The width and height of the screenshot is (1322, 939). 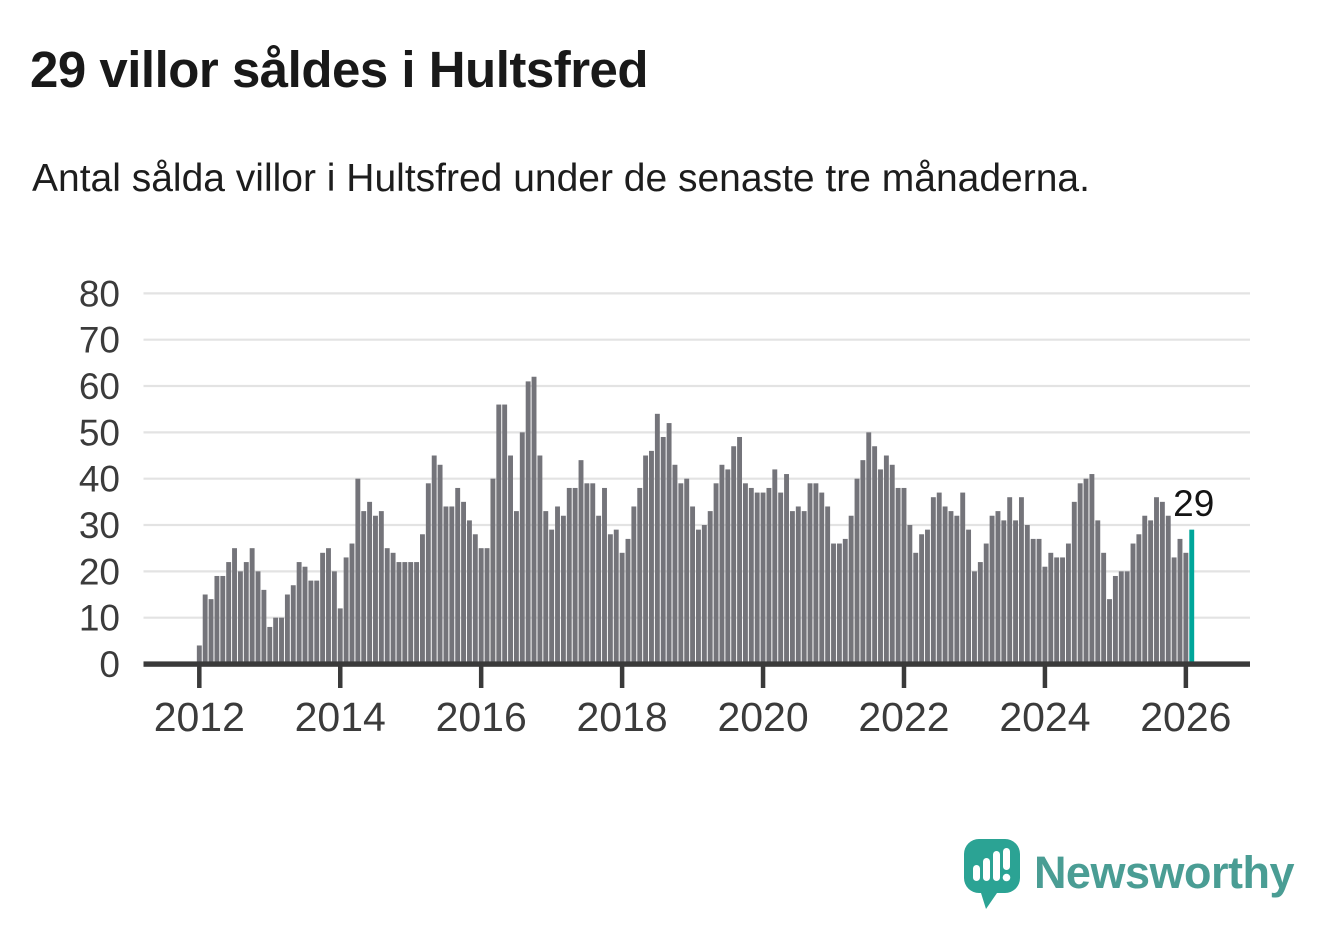 What do you see at coordinates (99, 386) in the screenshot?
I see `y-axis-tick-label: 60` at bounding box center [99, 386].